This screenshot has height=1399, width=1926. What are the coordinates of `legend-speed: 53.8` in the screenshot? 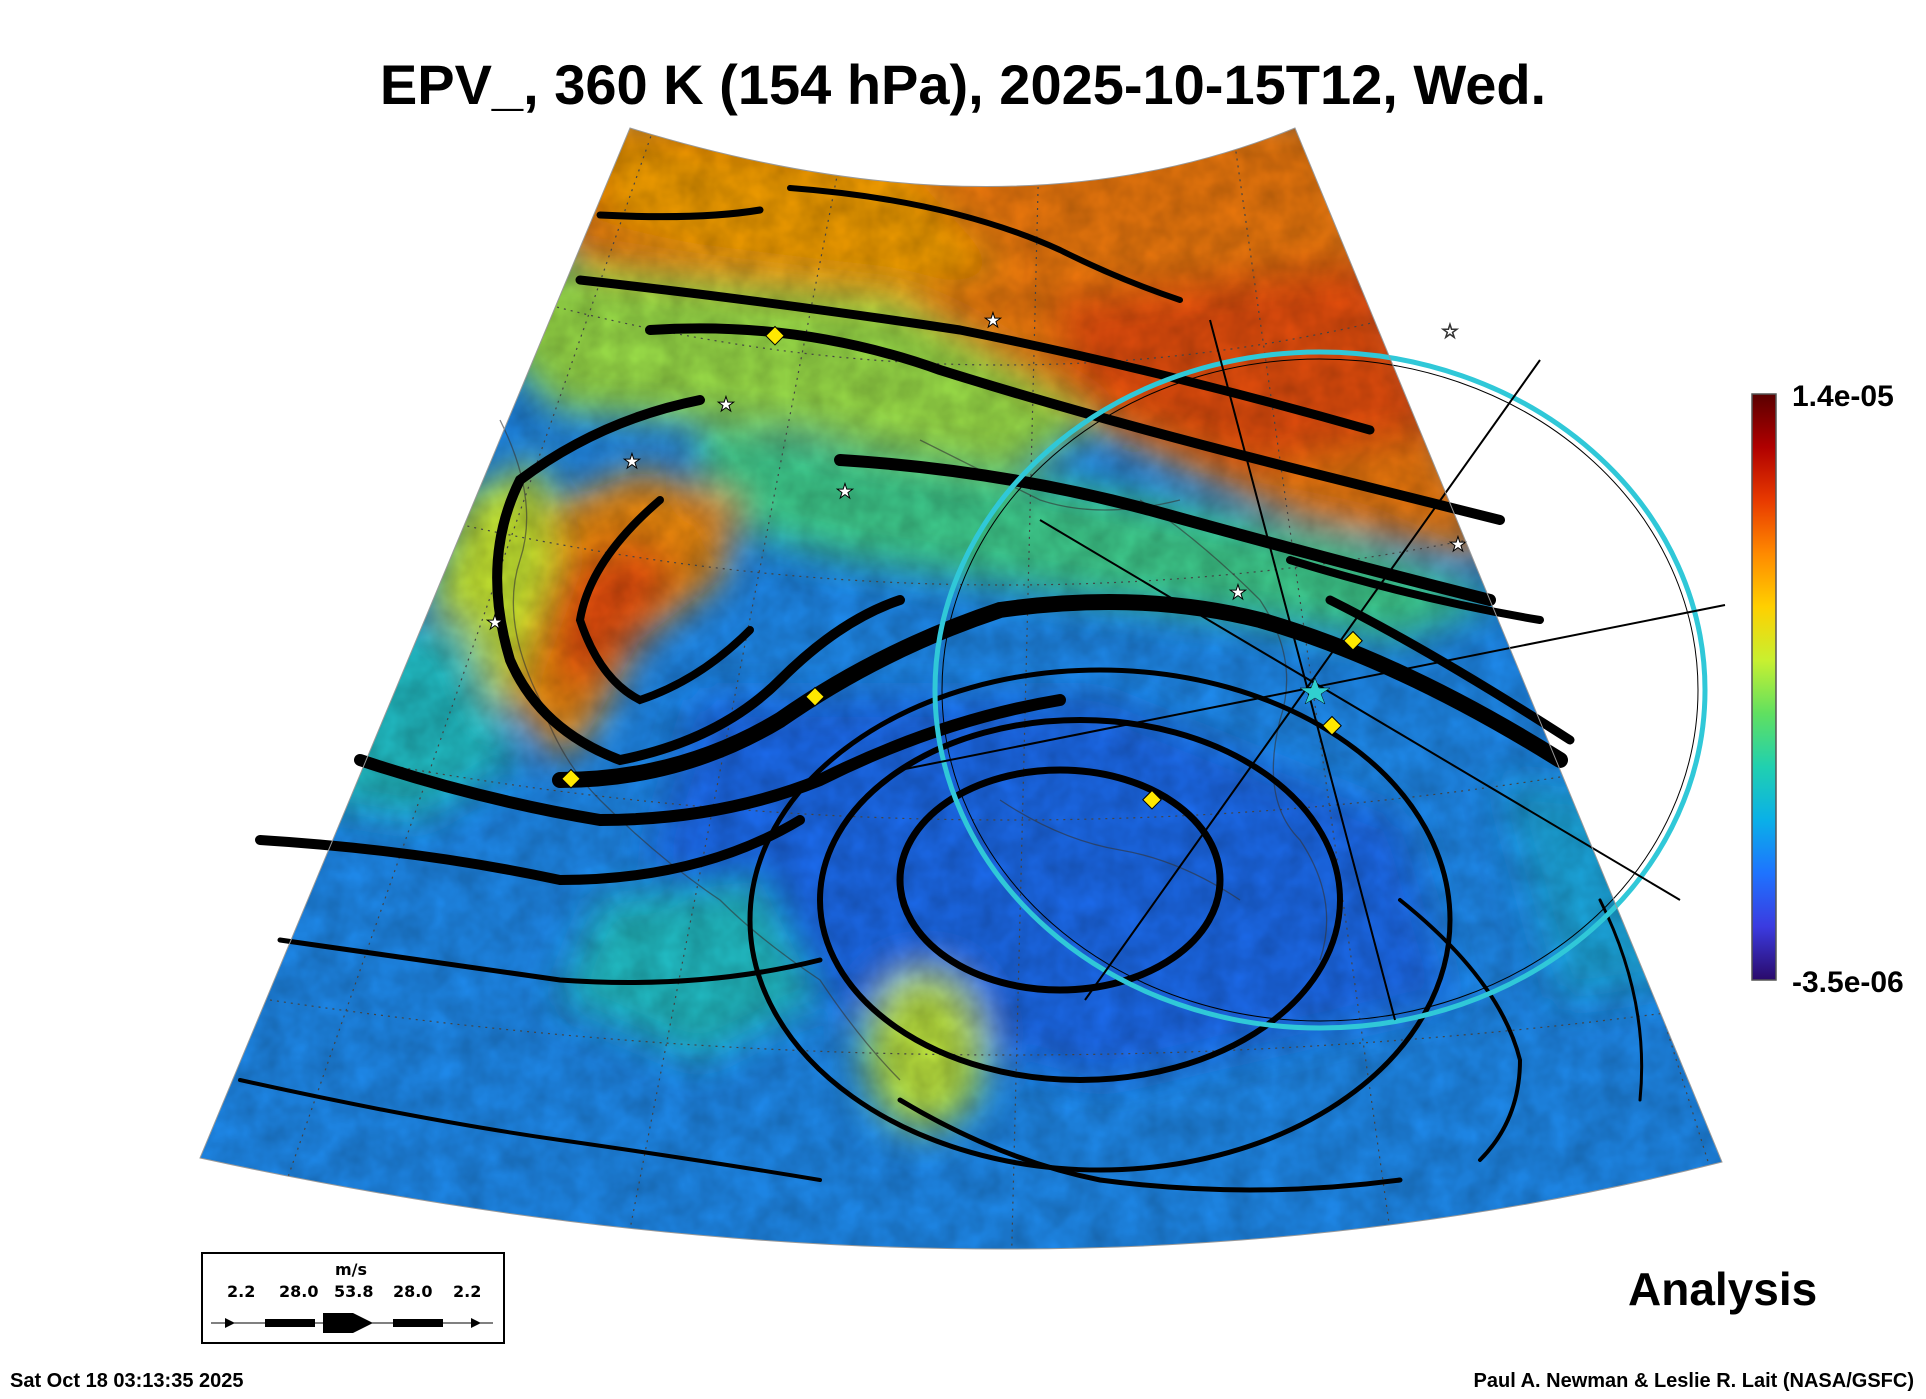 It's located at (354, 1291).